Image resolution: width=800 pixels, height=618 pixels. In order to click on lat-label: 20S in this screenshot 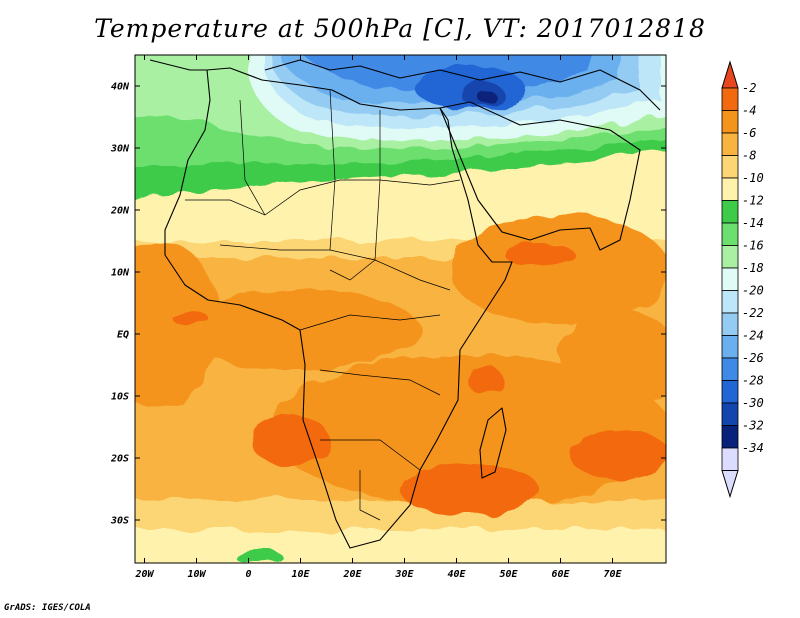, I will do `click(119, 459)`.